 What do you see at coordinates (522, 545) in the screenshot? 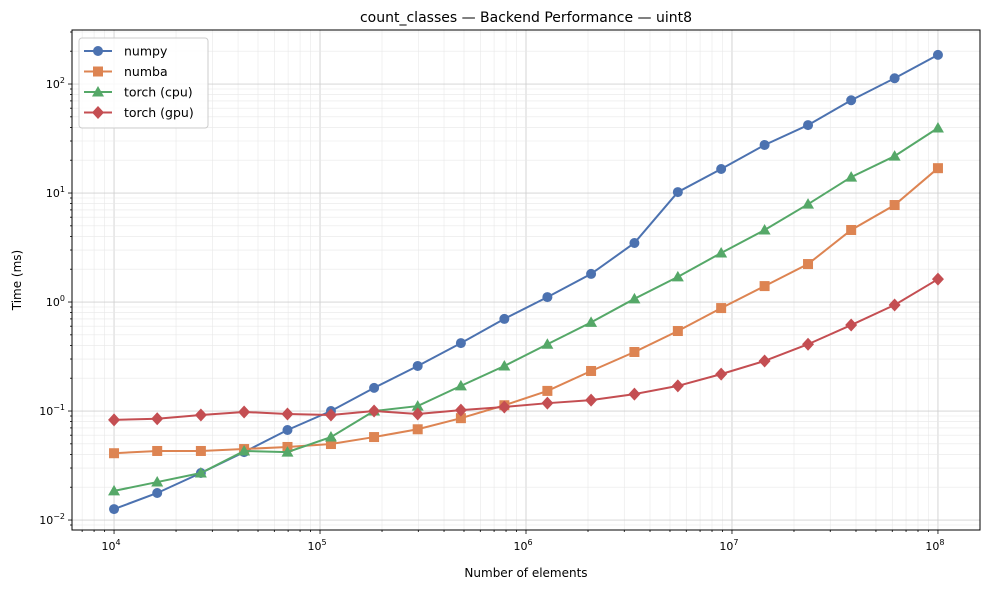
I see `x-tick-label: 10⁶` at bounding box center [522, 545].